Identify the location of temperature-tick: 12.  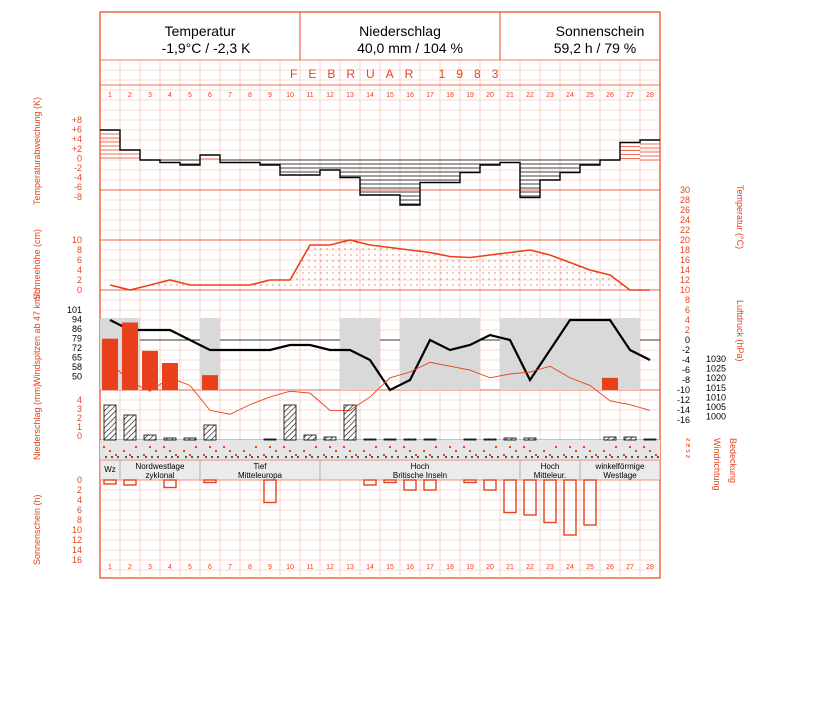
(685, 280).